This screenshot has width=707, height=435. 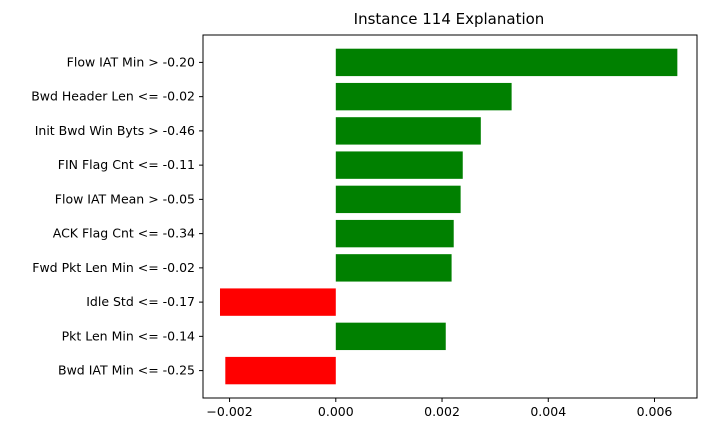 What do you see at coordinates (655, 411) in the screenshot?
I see `x-tick-label: 0.006` at bounding box center [655, 411].